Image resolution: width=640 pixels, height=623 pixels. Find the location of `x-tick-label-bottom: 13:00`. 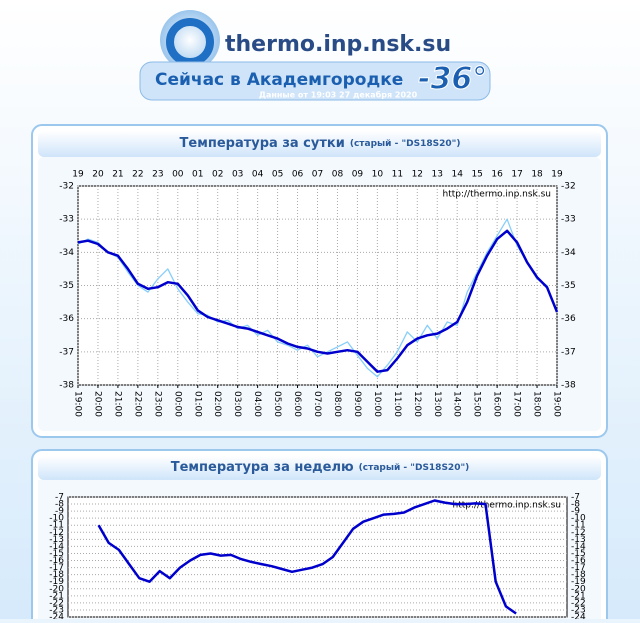

x-tick-label-bottom: 13:00 is located at coordinates (437, 404).